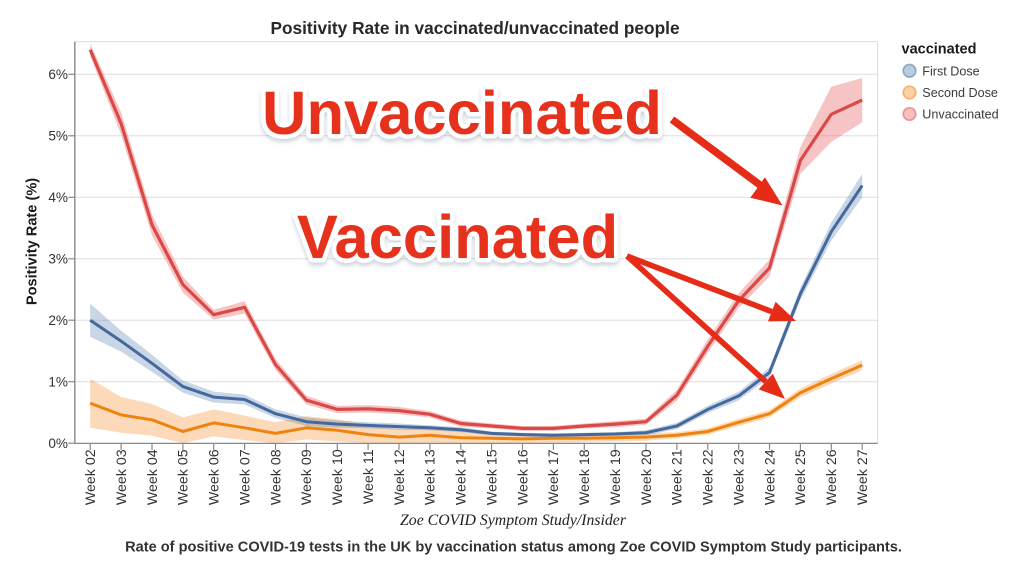 This screenshot has height=578, width=1024. Describe the element at coordinates (400, 477) in the screenshot. I see `svg-text: Week 12` at that location.